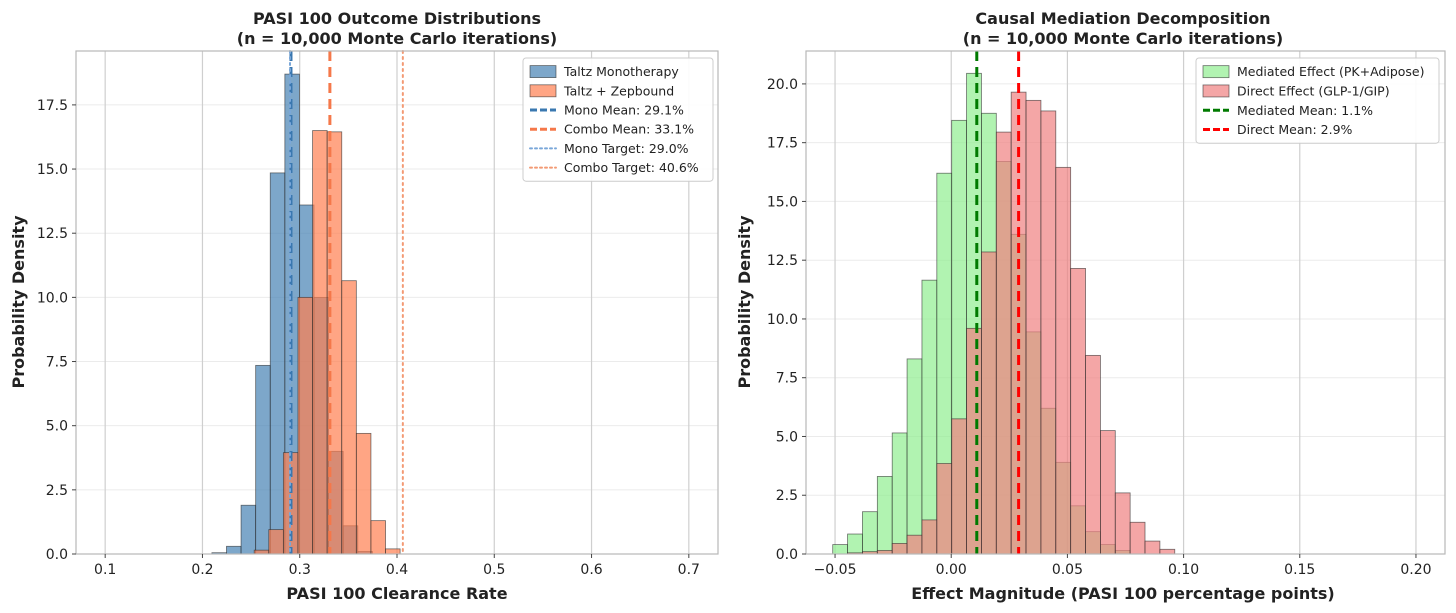 Image resolution: width=1456 pixels, height=613 pixels. I want to click on left-x-tick-label: 0.5, so click(494, 570).